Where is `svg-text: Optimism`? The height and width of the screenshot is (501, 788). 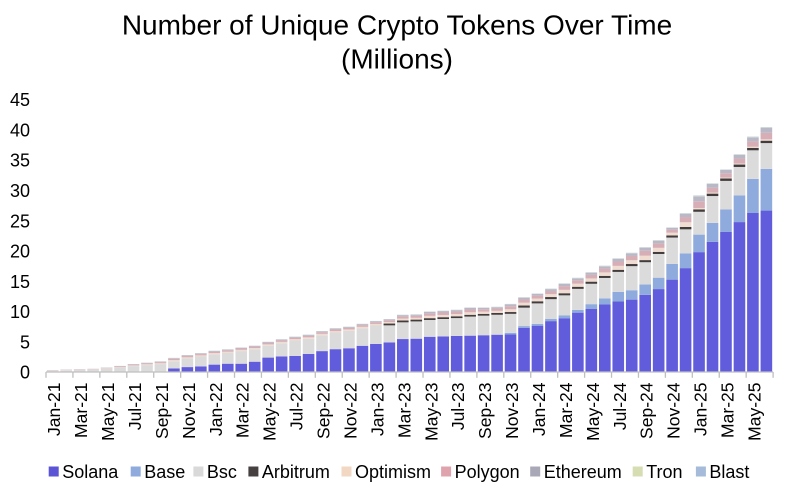 svg-text: Optimism is located at coordinates (393, 472).